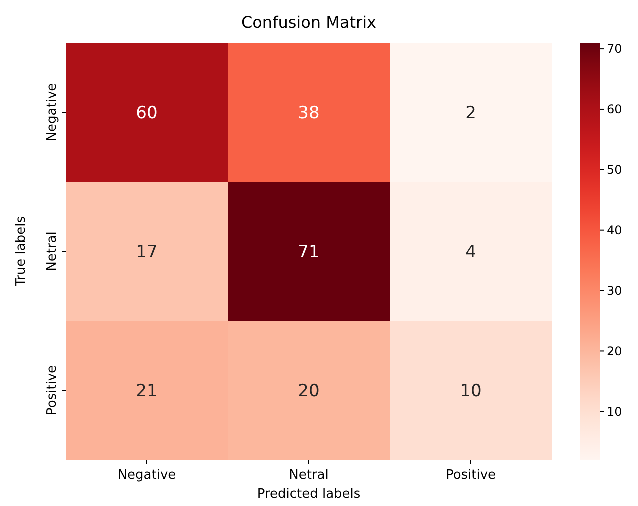 Image resolution: width=638 pixels, height=506 pixels. I want to click on color-bar-label: 70, so click(614, 49).